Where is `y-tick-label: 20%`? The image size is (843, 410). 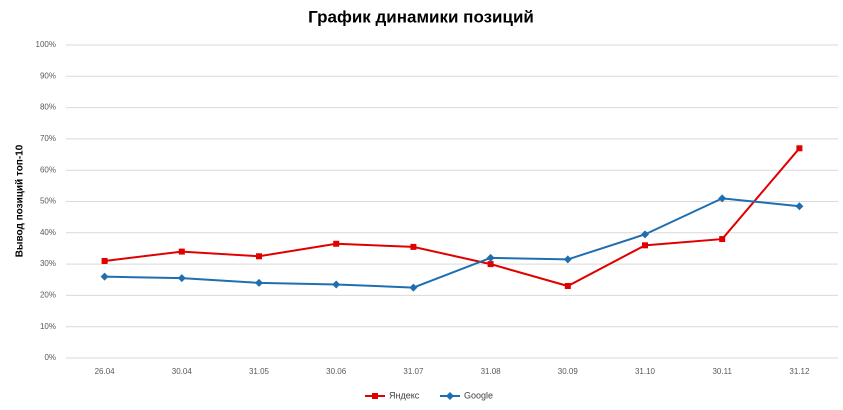 y-tick-label: 20% is located at coordinates (48, 295).